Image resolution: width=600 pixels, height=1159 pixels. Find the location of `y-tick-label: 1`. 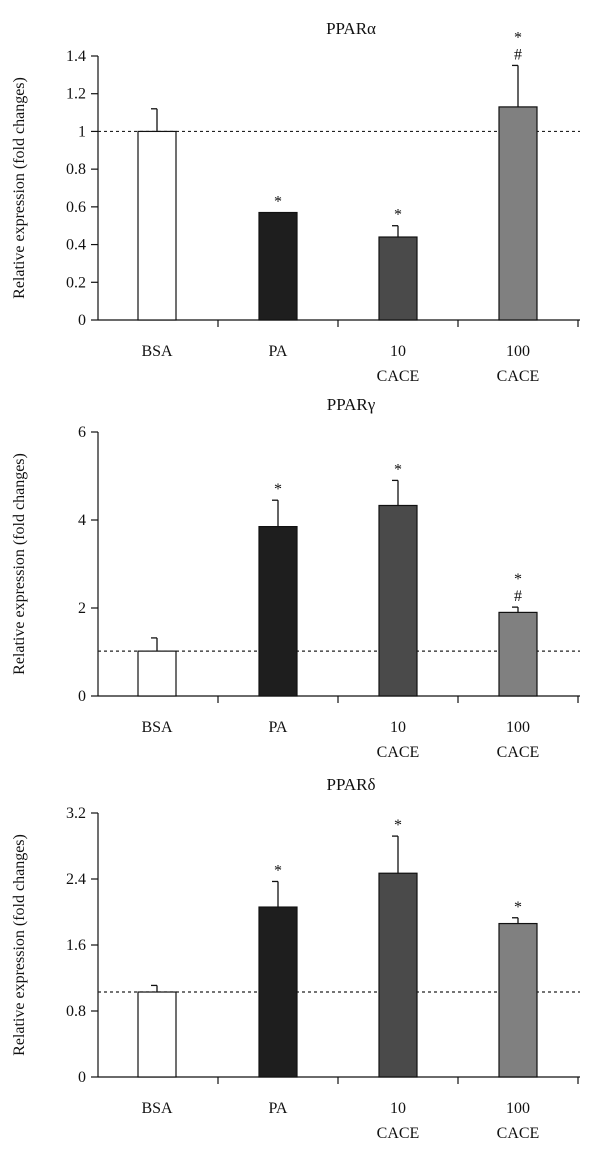

y-tick-label: 1 is located at coordinates (82, 131).